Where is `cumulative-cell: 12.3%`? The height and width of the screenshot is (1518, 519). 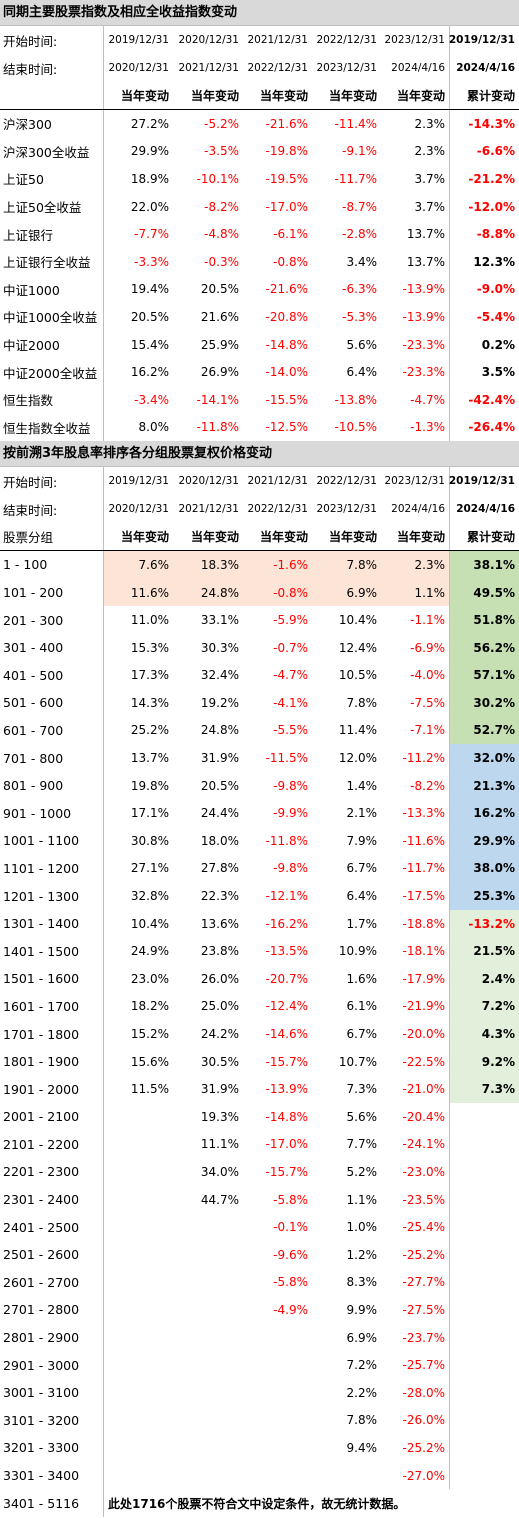 cumulative-cell: 12.3% is located at coordinates (494, 261).